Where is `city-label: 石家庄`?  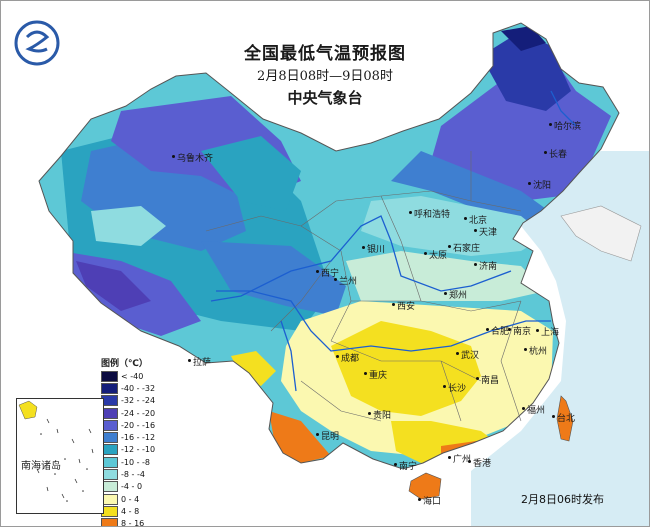
city-label: 石家庄 is located at coordinates (467, 249).